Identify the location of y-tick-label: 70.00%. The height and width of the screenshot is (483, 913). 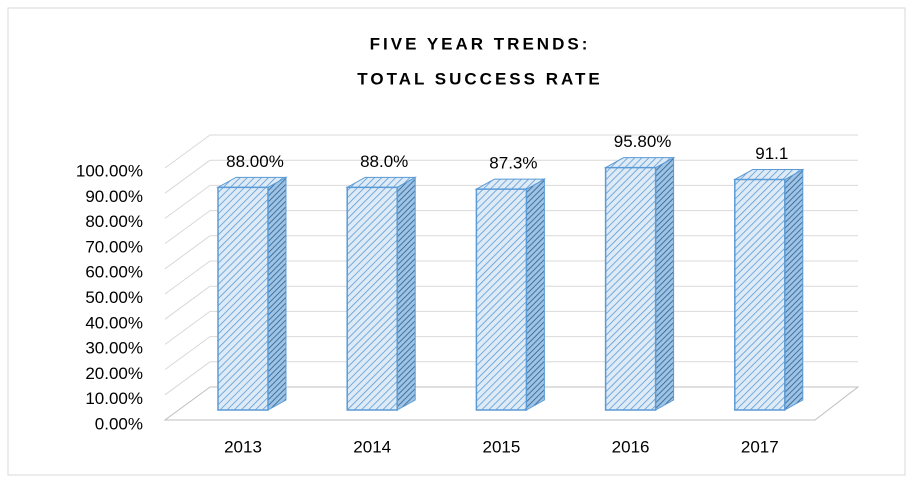
(114, 246).